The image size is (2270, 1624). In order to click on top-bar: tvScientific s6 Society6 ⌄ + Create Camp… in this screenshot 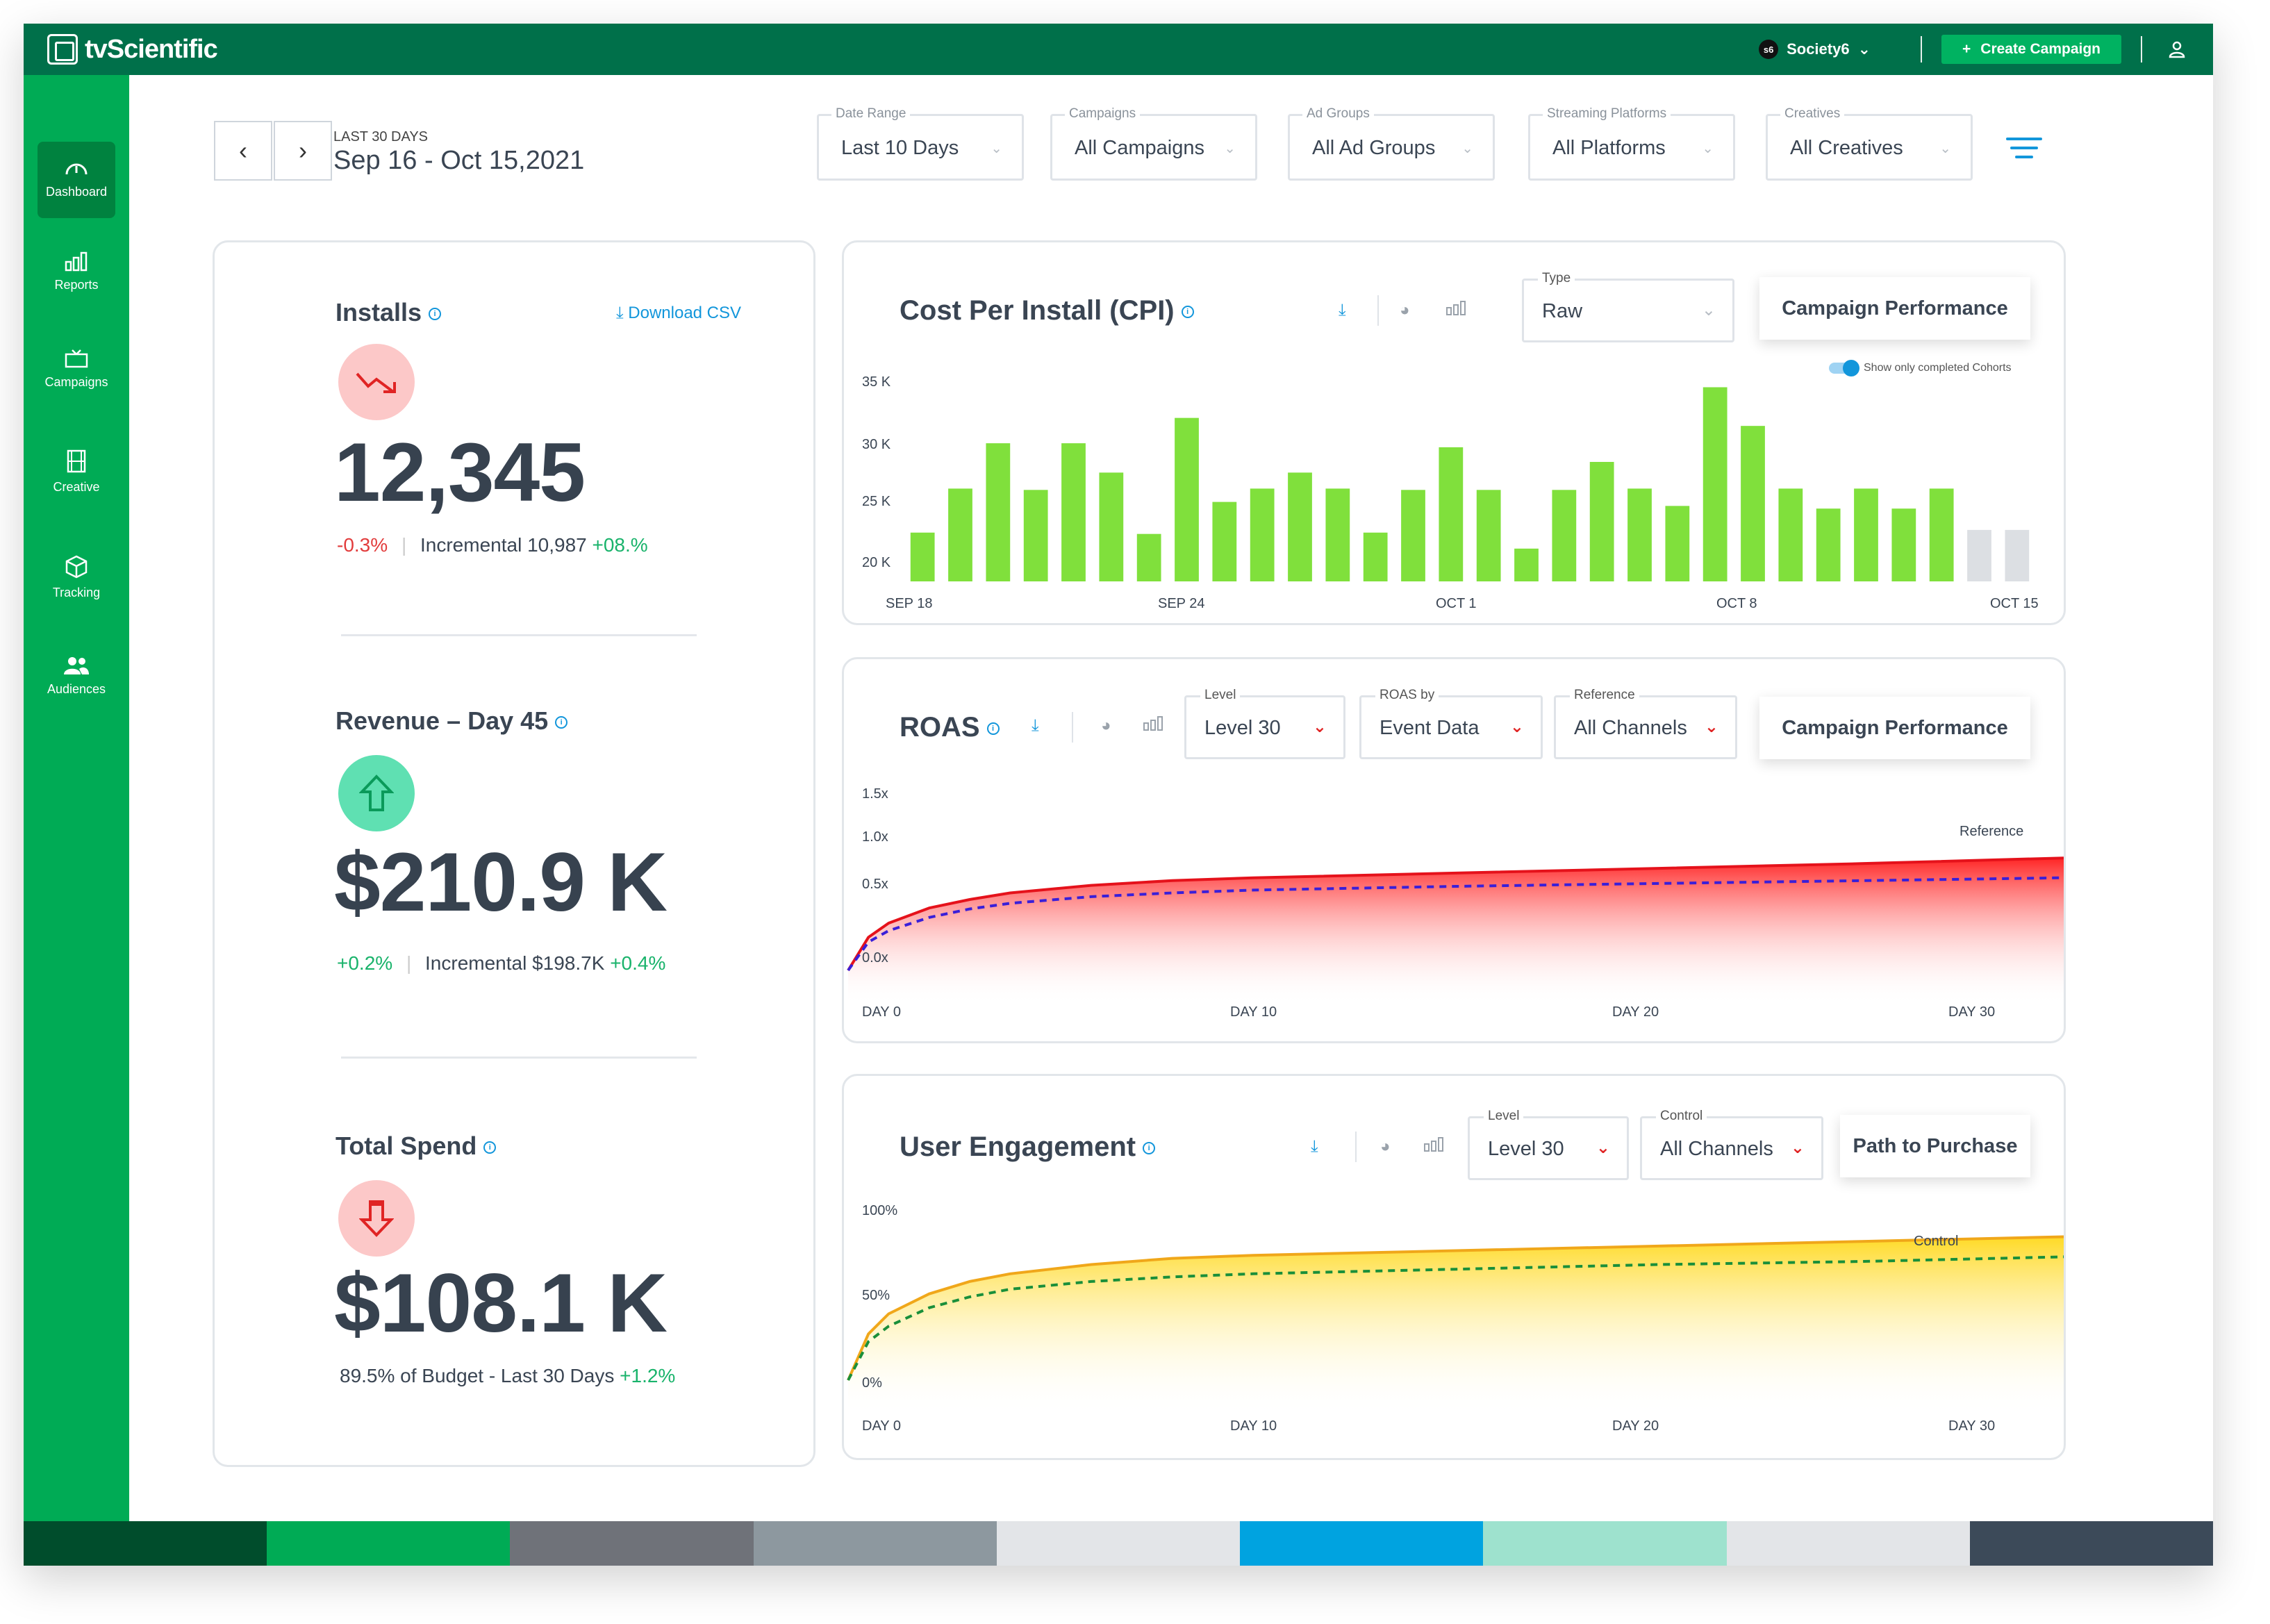, I will do `click(1118, 50)`.